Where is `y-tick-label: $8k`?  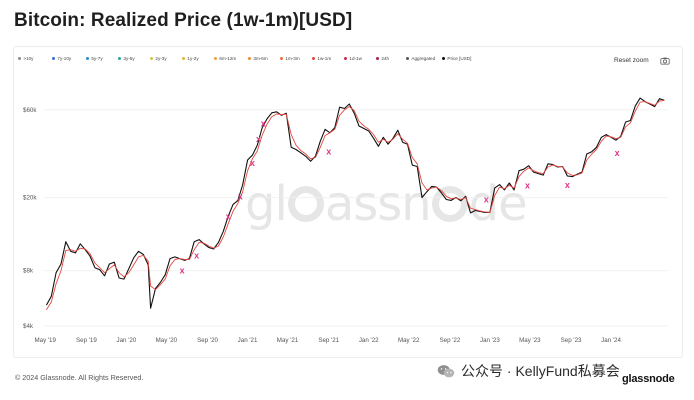 y-tick-label: $8k is located at coordinates (28, 271).